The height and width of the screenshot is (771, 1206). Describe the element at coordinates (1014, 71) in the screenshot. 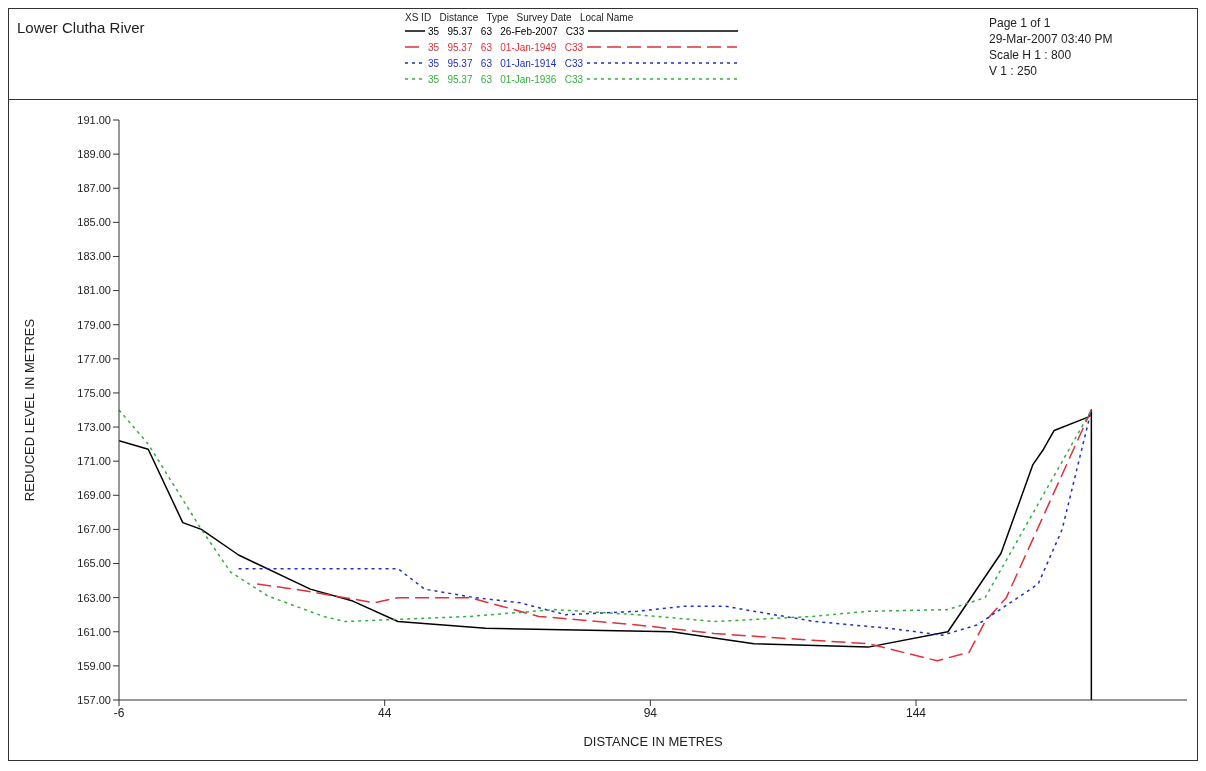

I see `text: V 1 : 250` at that location.